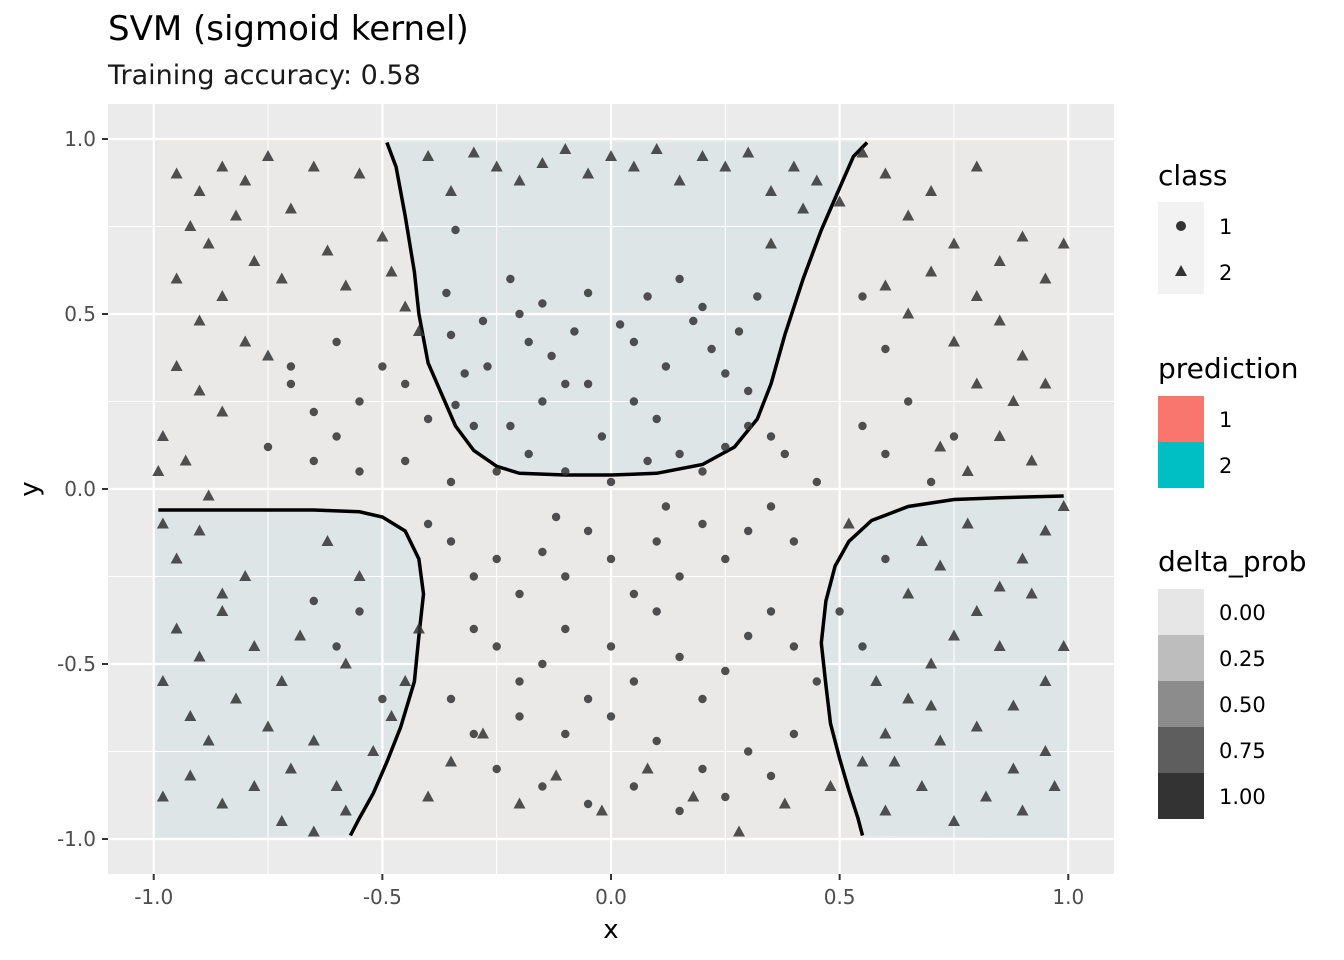 The height and width of the screenshot is (960, 1344). What do you see at coordinates (153, 897) in the screenshot?
I see `x-tick-label: -1.0` at bounding box center [153, 897].